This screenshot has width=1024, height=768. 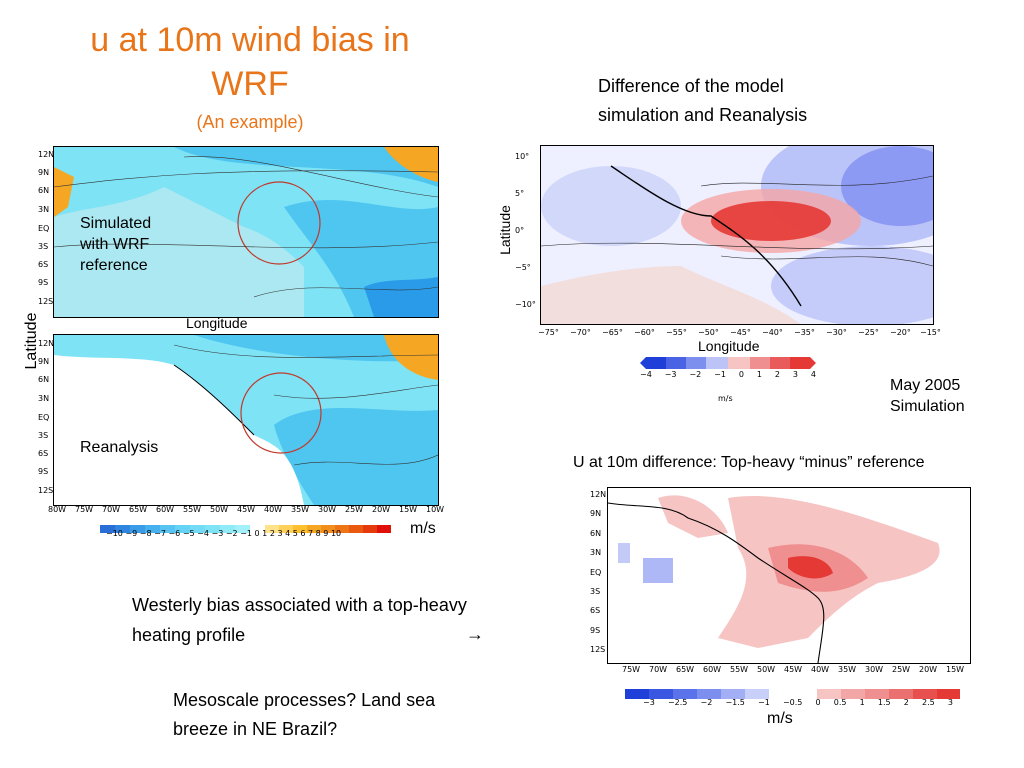 What do you see at coordinates (612, 332) in the screenshot?
I see `lon-tick: −65°` at bounding box center [612, 332].